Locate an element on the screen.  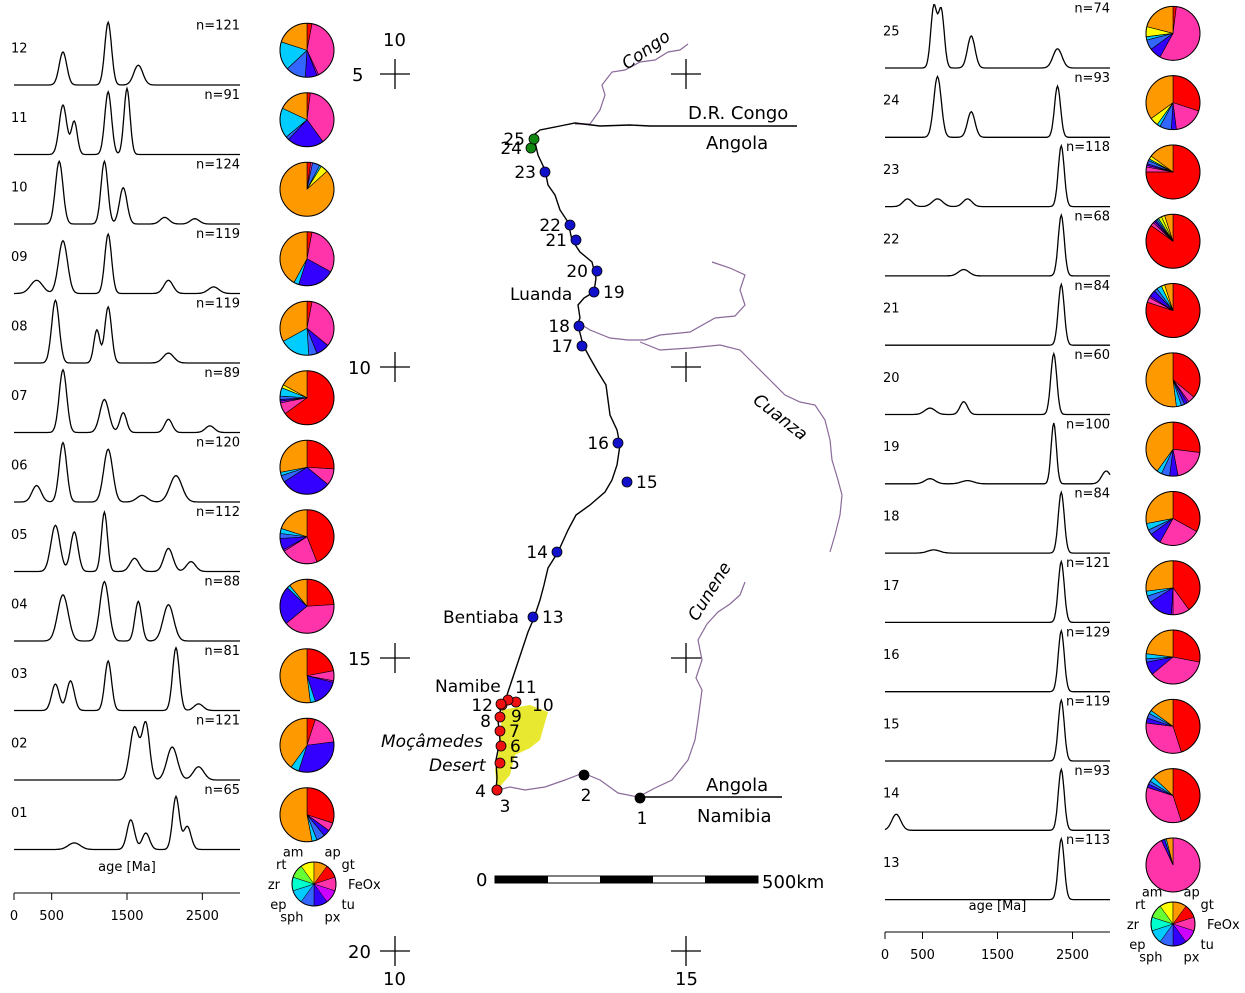
mineral-legend-label: rt is located at coordinates (281, 865).